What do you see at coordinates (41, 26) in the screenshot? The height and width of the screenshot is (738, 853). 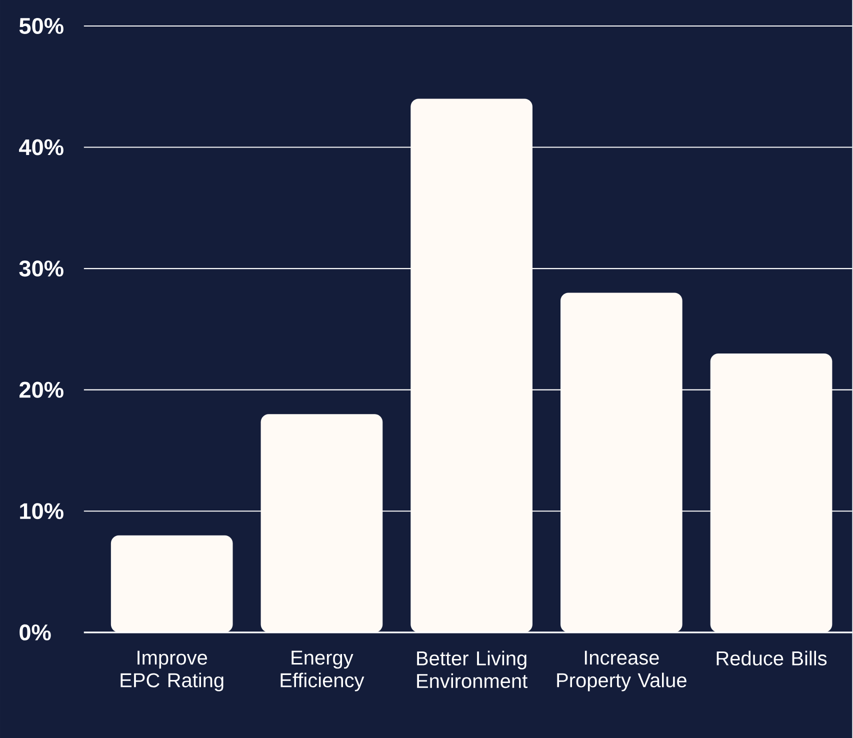 I see `y-tick-label: 50%` at bounding box center [41, 26].